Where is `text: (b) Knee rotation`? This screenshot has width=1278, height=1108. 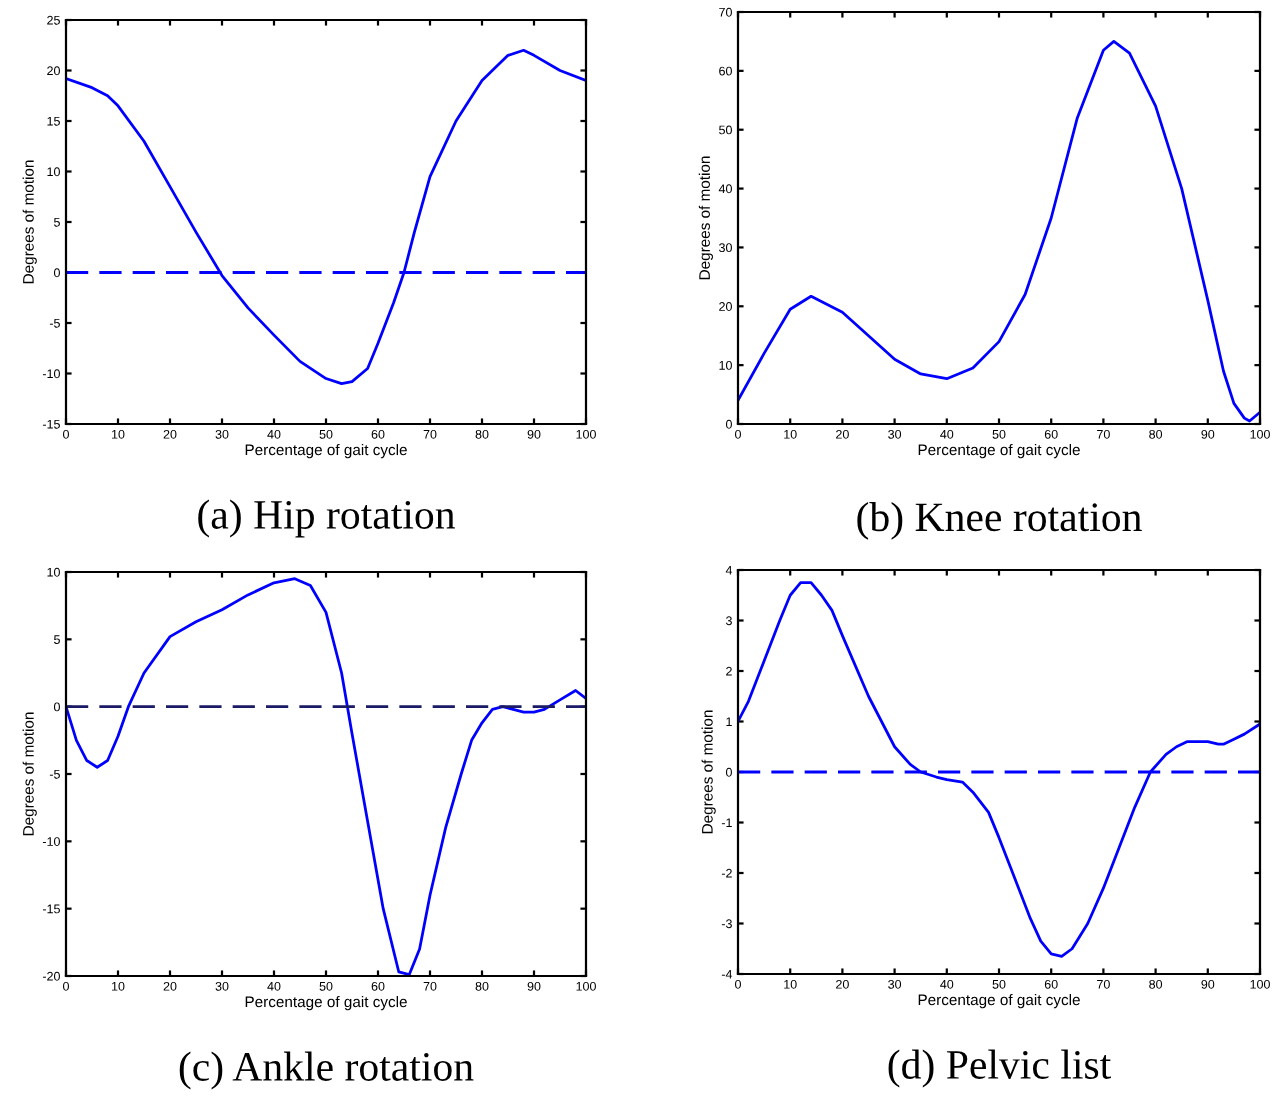 text: (b) Knee rotation is located at coordinates (999, 521).